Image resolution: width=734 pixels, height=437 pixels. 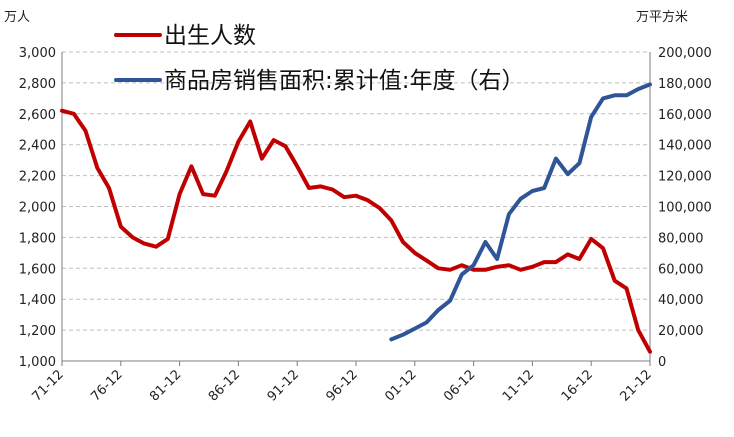 What do you see at coordinates (685, 53) in the screenshot?
I see `right-y-tick-label: 200,000` at bounding box center [685, 53].